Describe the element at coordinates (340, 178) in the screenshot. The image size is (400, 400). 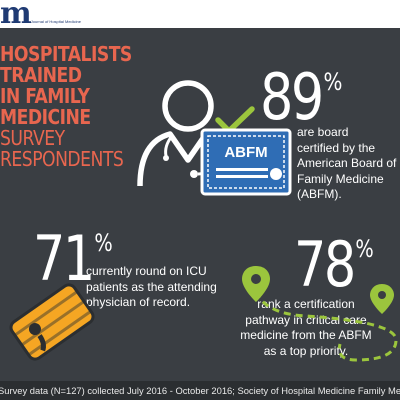
I see `stat-line: Family Medicine` at that location.